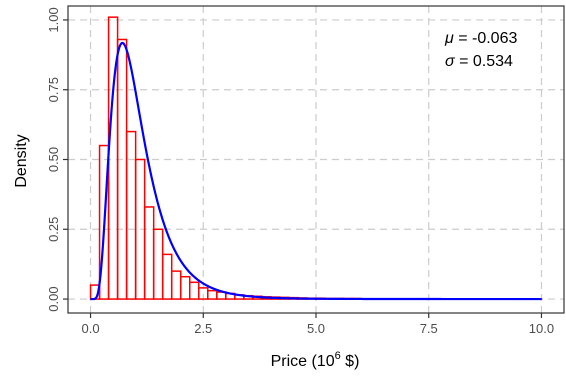 Image resolution: width=566 pixels, height=377 pixels. Describe the element at coordinates (316, 328) in the screenshot. I see `x-tick-label-2: 5.0` at that location.